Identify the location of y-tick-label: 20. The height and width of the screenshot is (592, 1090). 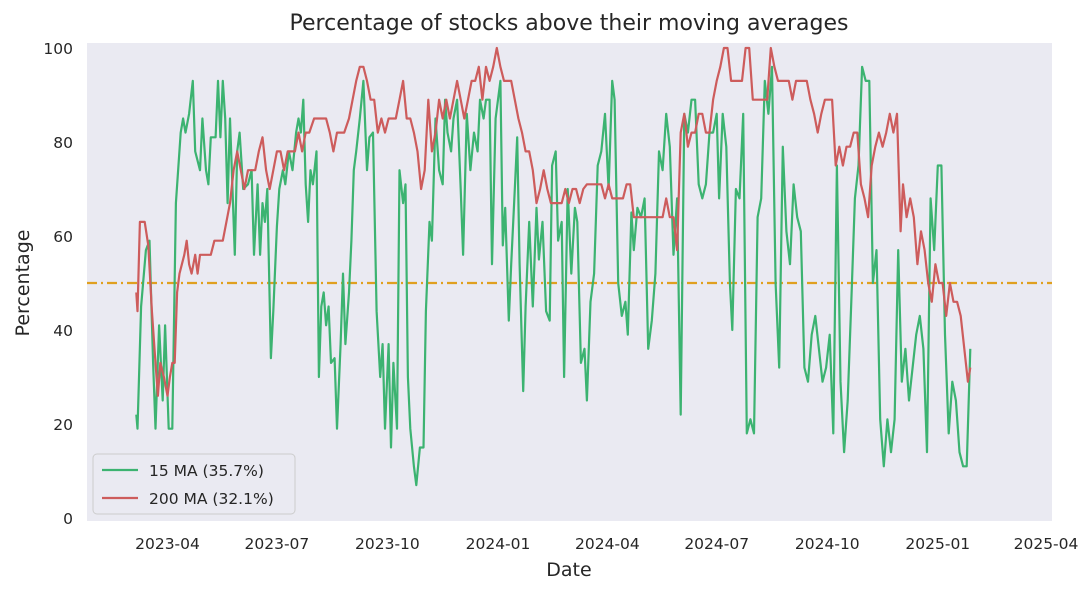
(63, 425).